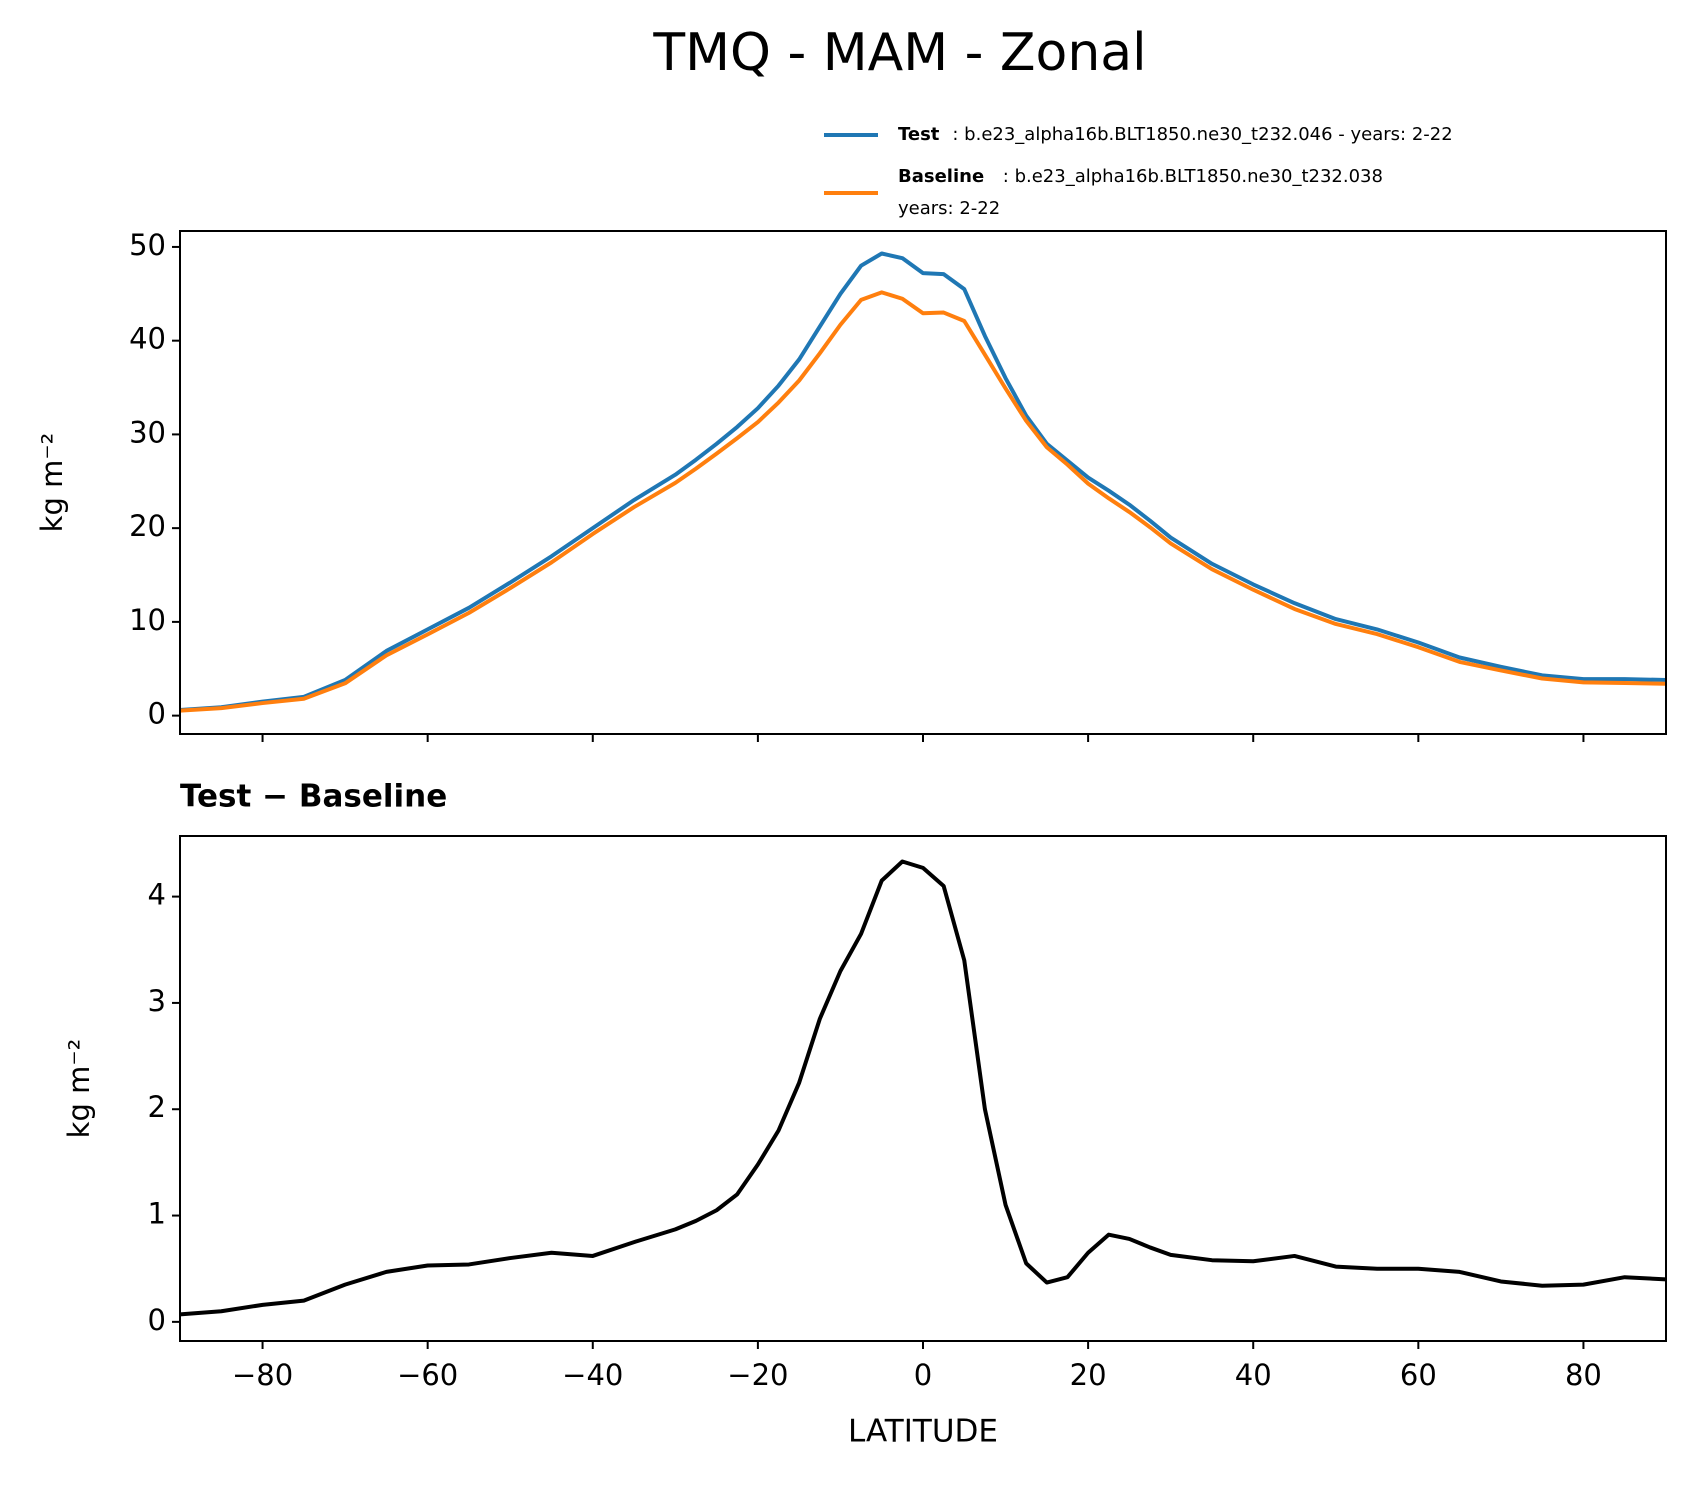 The width and height of the screenshot is (1696, 1496). I want to click on y-tick-label: 50, so click(147, 245).